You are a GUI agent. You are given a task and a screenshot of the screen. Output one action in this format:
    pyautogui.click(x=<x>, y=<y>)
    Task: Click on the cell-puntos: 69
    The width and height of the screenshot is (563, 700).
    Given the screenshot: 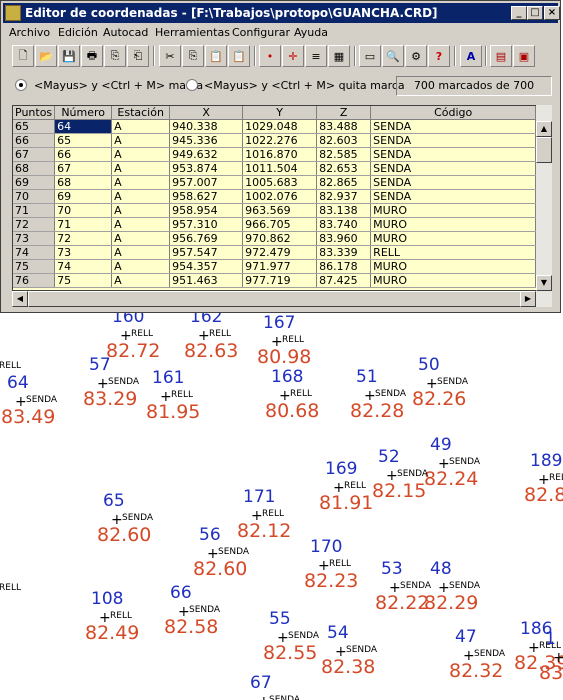 What is the action you would take?
    pyautogui.click(x=34, y=182)
    